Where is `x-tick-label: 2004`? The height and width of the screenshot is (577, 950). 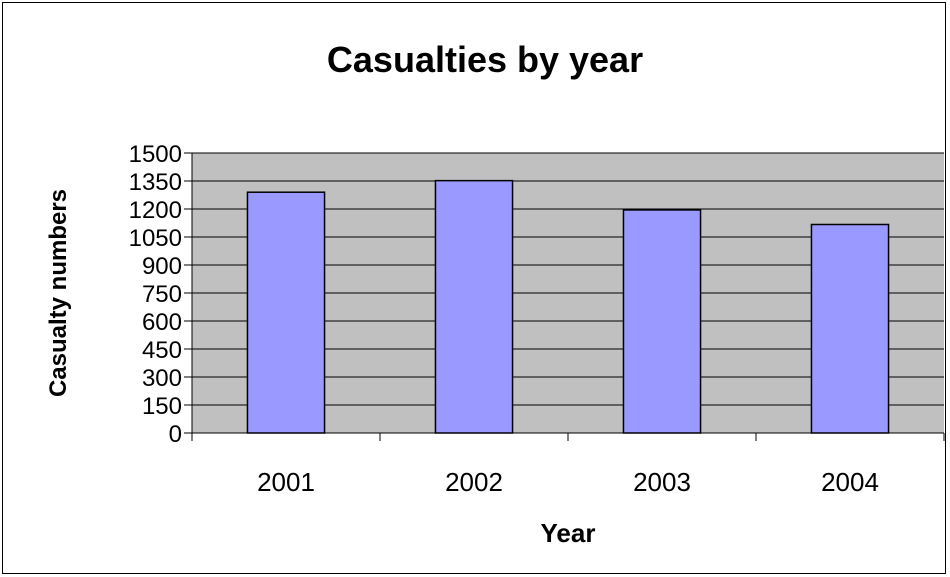 x-tick-label: 2004 is located at coordinates (850, 482).